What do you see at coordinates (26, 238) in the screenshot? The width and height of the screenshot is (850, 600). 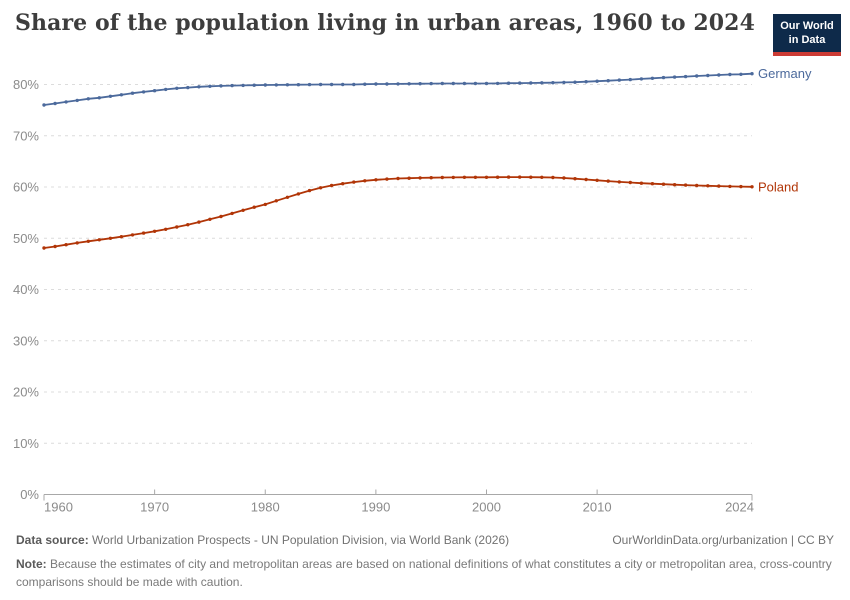 I see `svg-text: 50%` at bounding box center [26, 238].